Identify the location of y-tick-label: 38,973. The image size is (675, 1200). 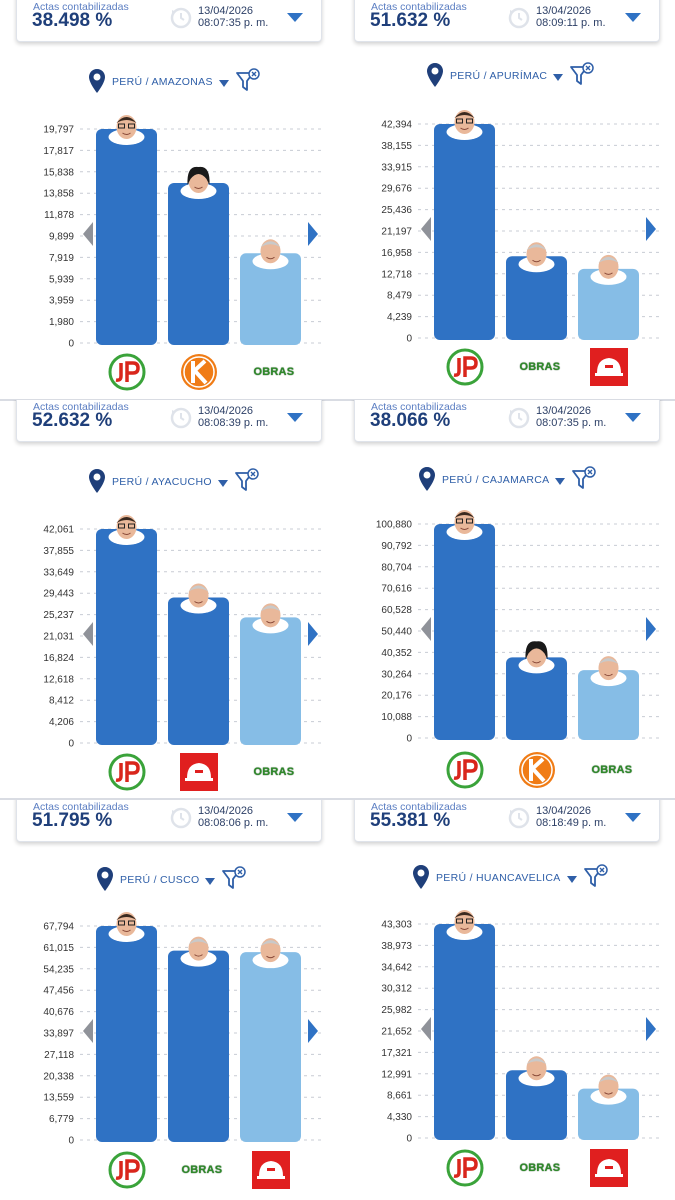
(396, 946).